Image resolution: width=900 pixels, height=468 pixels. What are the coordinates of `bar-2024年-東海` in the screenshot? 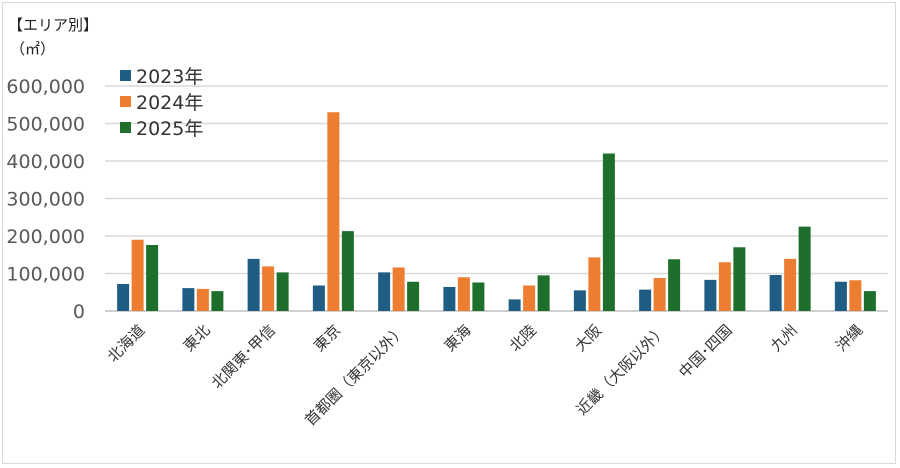 It's located at (463, 294).